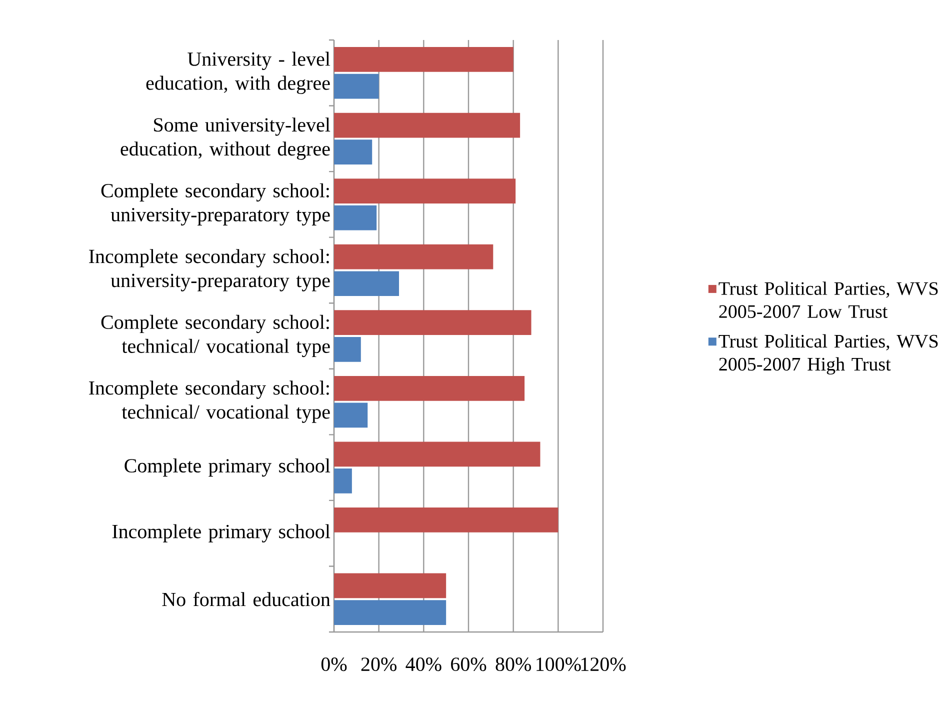  I want to click on y-tick-label: University - level education, with degree, so click(238, 73).